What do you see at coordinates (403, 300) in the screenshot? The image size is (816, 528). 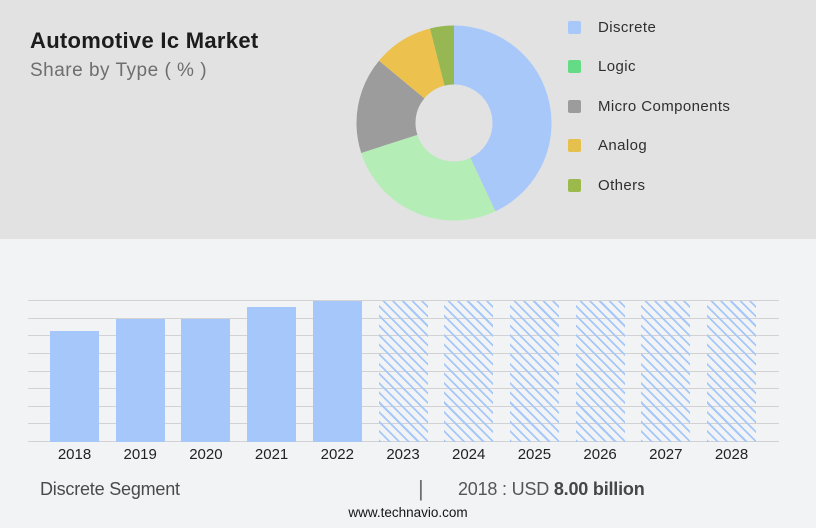 I see `gridline` at bounding box center [403, 300].